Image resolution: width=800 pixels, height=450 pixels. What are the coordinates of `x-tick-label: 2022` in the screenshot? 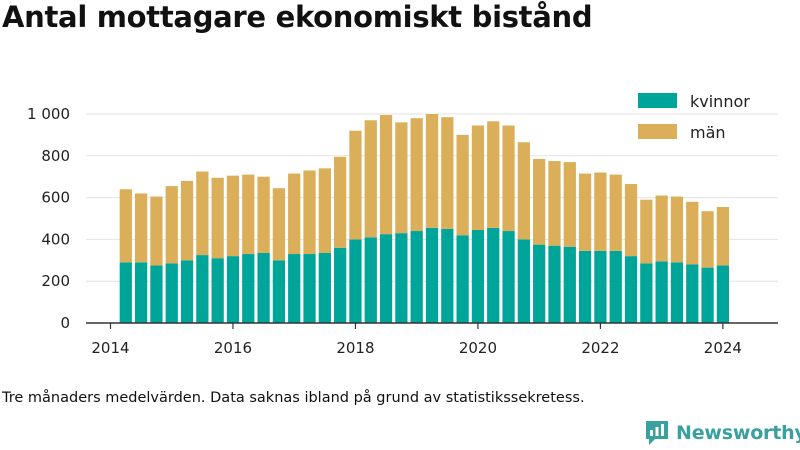 It's located at (600, 348).